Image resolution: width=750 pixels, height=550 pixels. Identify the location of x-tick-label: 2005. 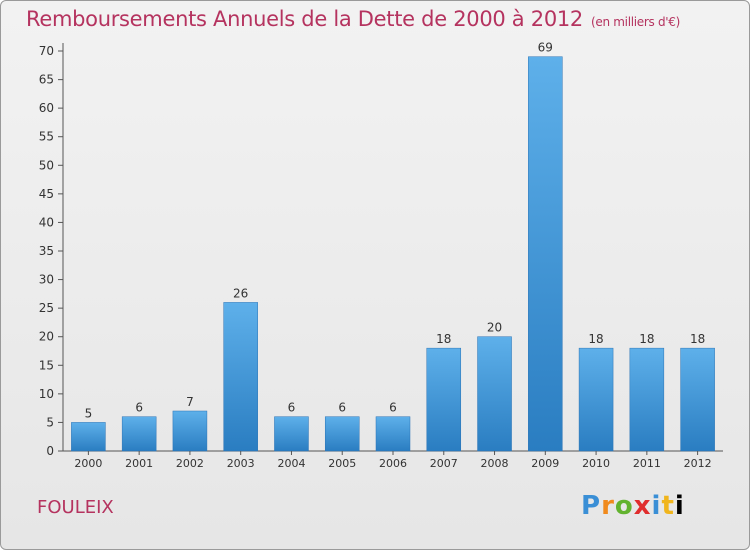
(342, 463).